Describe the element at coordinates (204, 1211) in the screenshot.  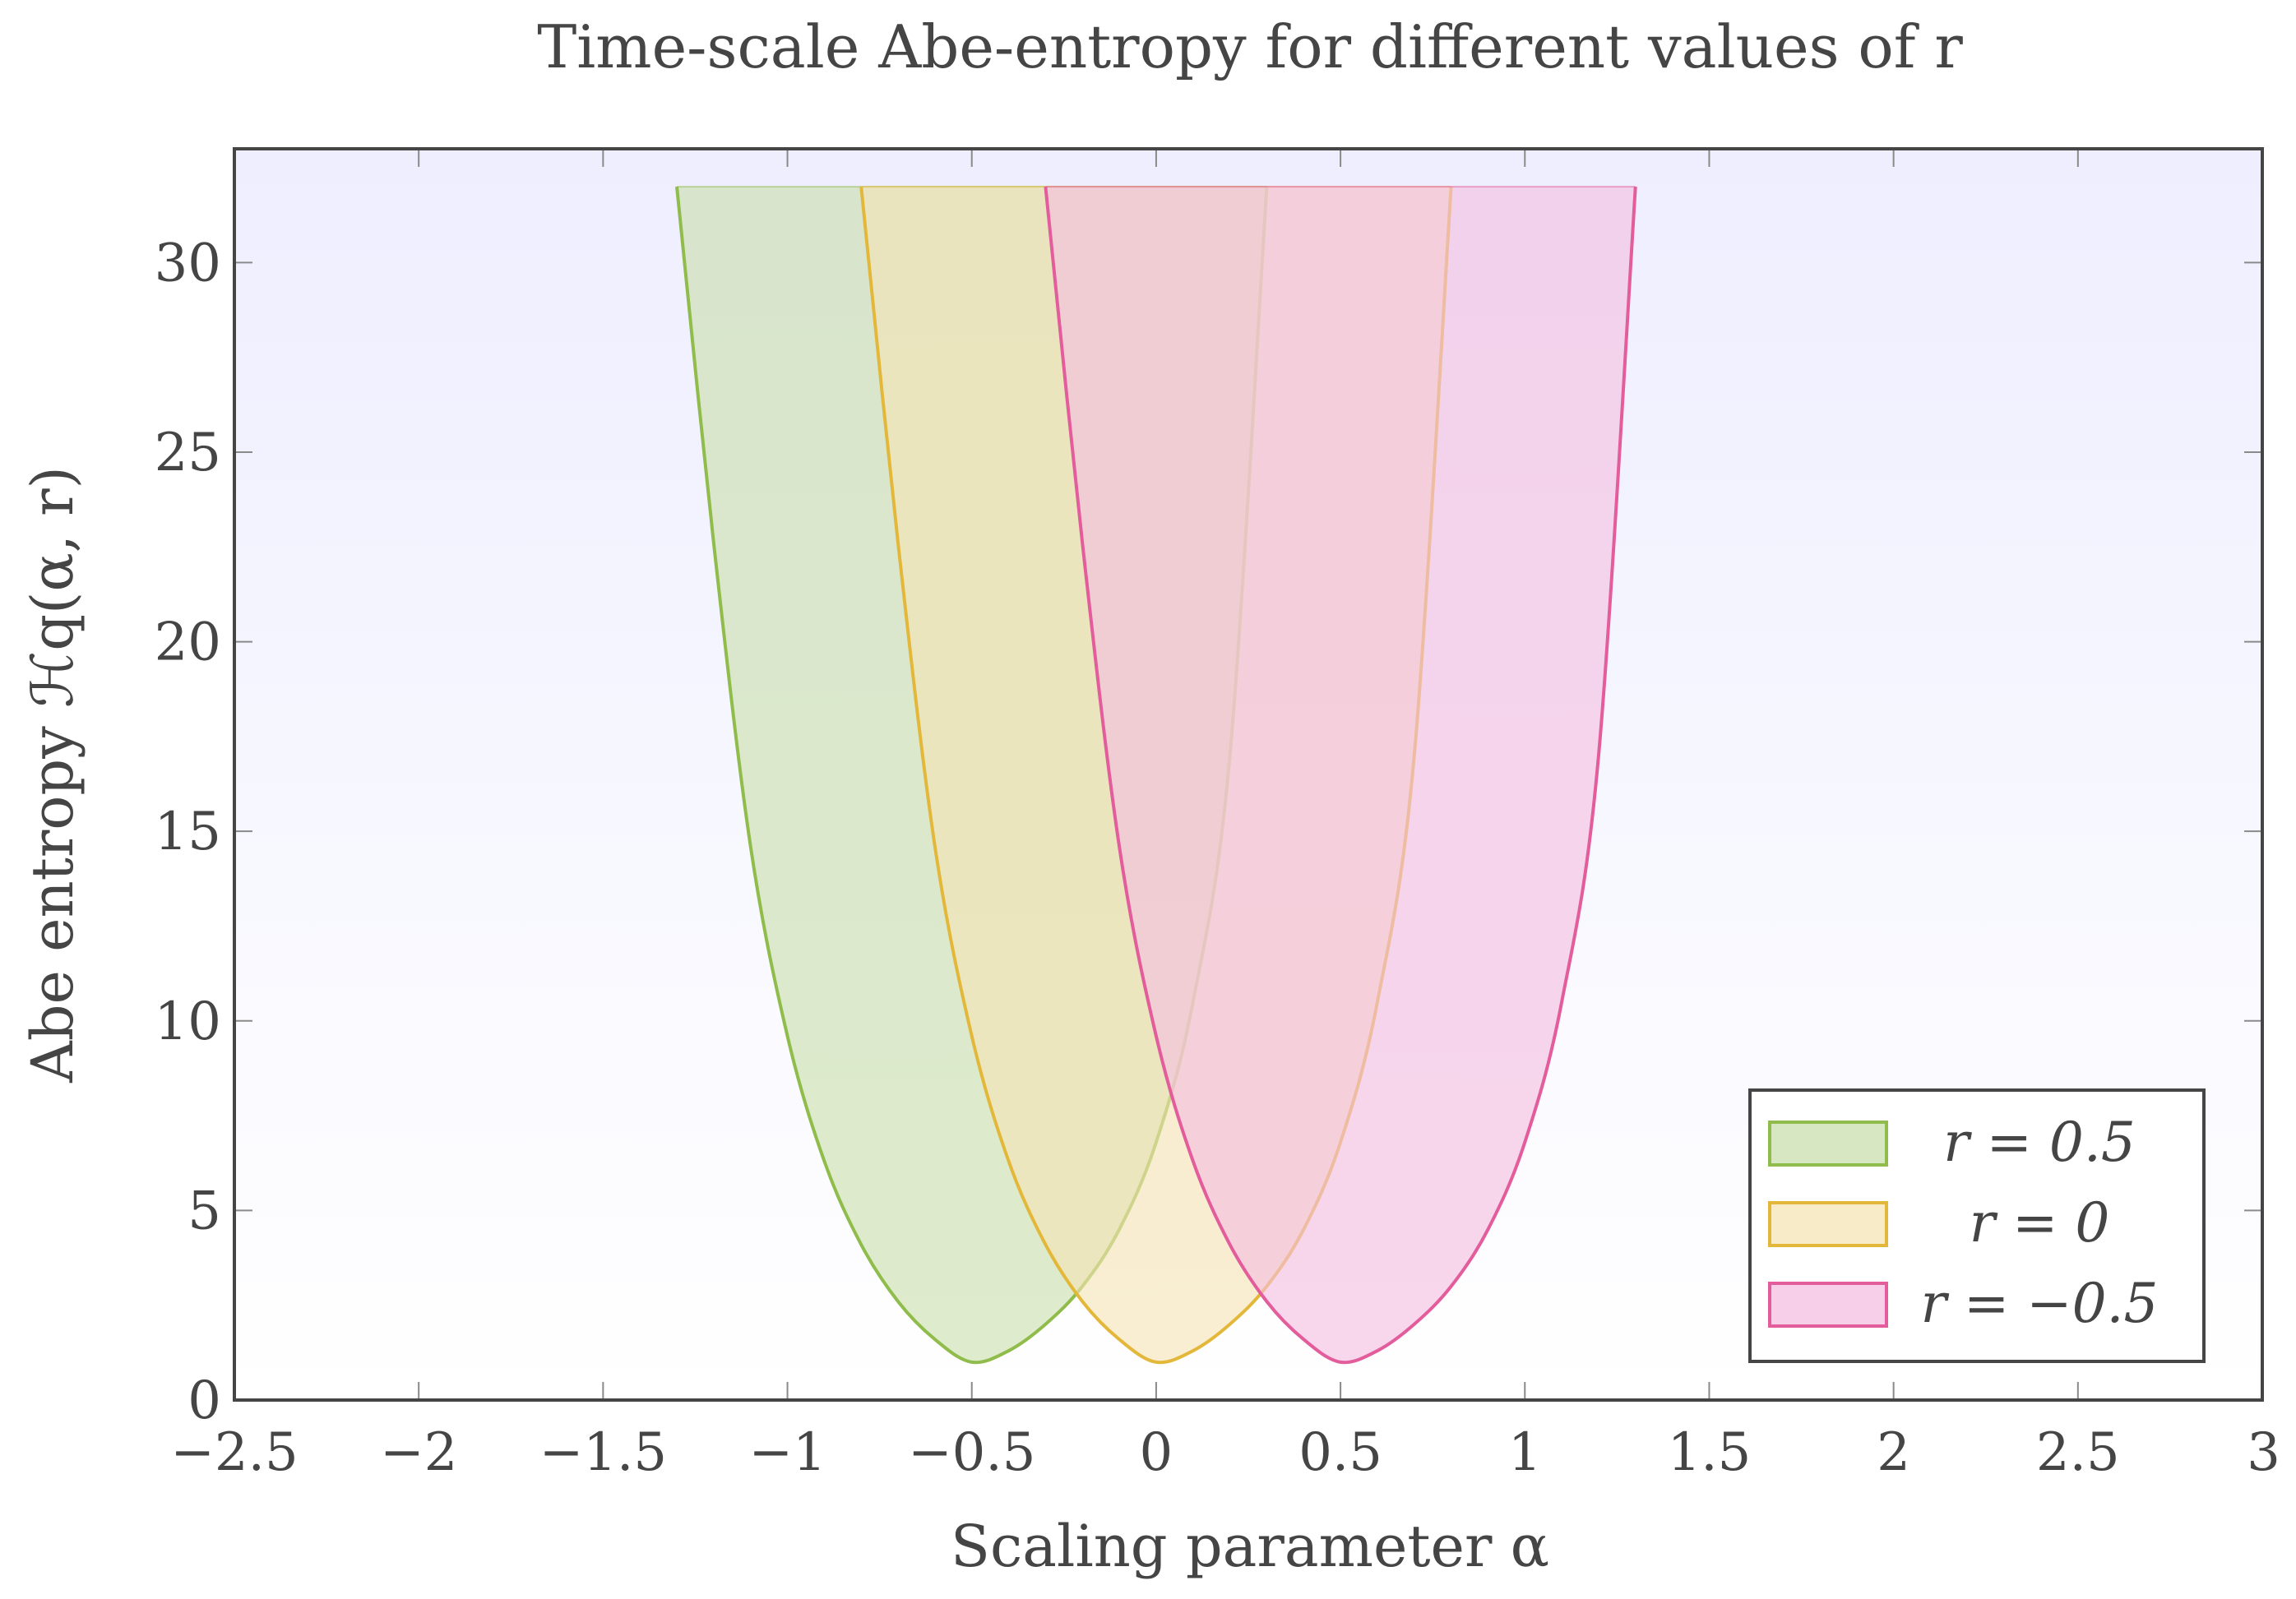
I see `y-tick-label: 5` at that location.